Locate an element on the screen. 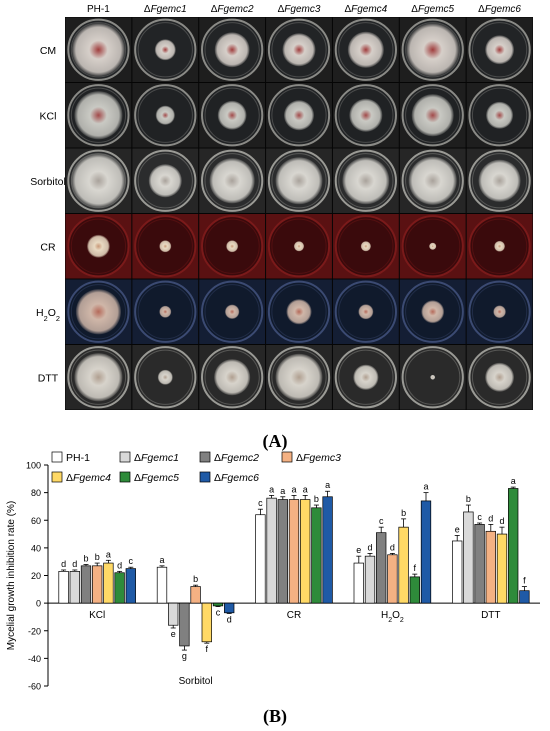 The height and width of the screenshot is (731, 550). legend-label-5: ΔFgemc5 is located at coordinates (156, 478).